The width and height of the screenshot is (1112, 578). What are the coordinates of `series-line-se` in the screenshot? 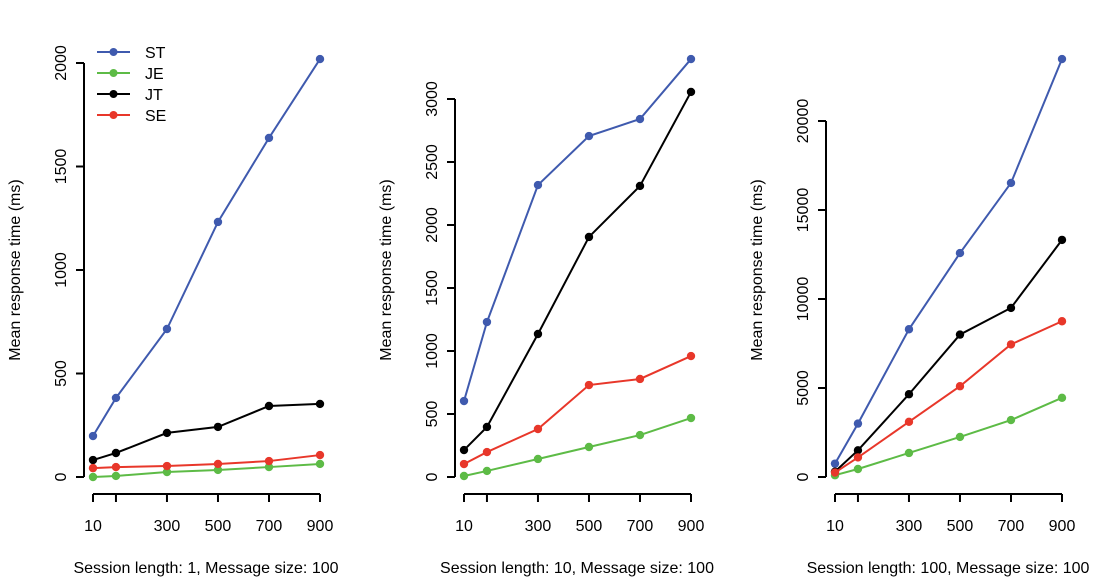 It's located at (948, 397).